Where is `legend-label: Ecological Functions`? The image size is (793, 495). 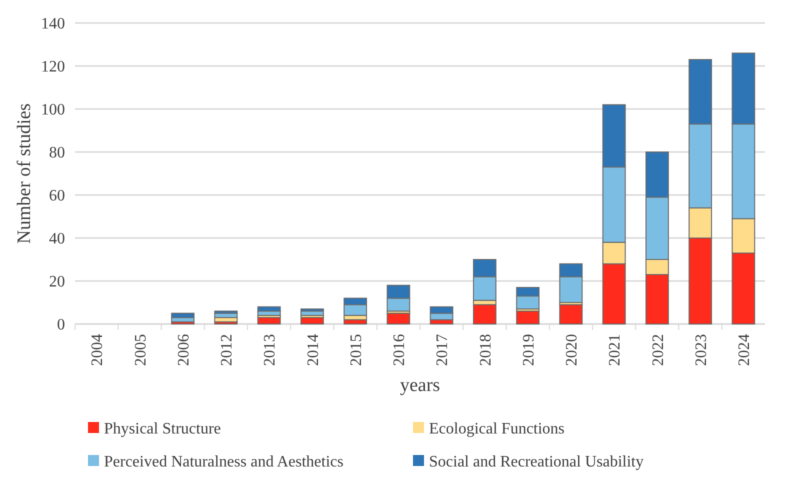 legend-label: Ecological Functions is located at coordinates (497, 429).